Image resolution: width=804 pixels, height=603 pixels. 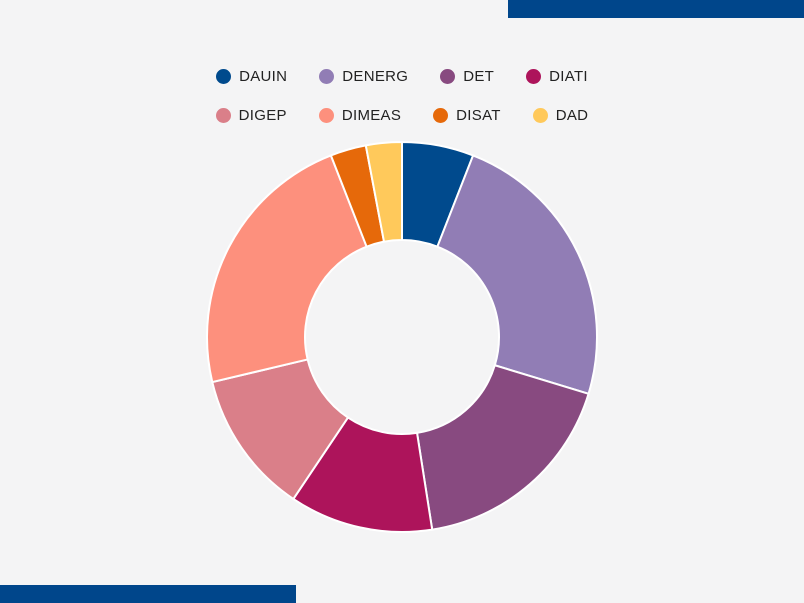 I want to click on chart-legend: DAUIN DENERG DET DIATI DIGEP DIMEAS DISAT DAD, so click(x=402, y=101).